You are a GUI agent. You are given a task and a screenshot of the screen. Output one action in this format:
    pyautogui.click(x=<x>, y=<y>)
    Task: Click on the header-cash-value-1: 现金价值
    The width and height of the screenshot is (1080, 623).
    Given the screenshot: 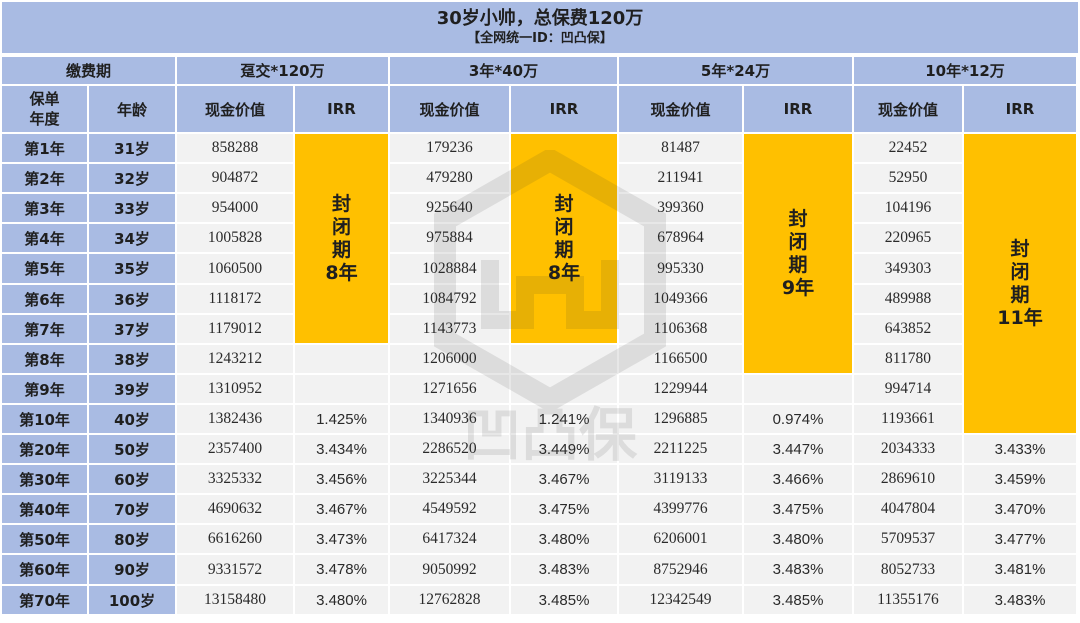 What is the action you would take?
    pyautogui.click(x=235, y=109)
    